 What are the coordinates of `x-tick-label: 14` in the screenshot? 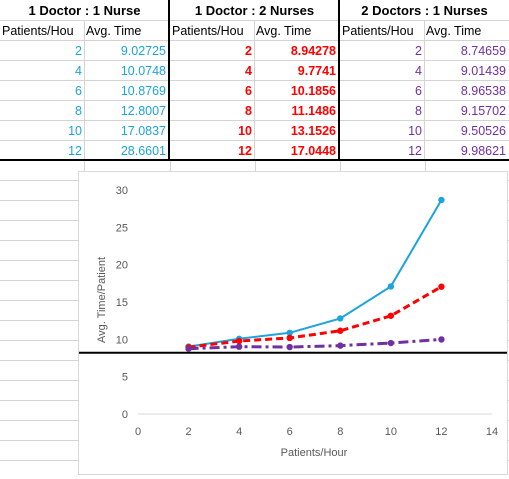 It's located at (492, 432).